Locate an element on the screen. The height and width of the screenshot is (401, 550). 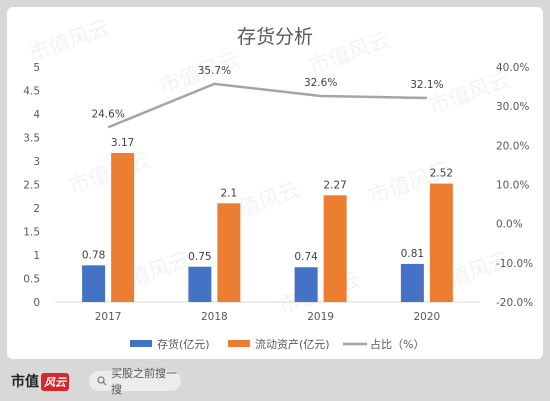
y2-tick-label: -10.0% is located at coordinates (514, 264).